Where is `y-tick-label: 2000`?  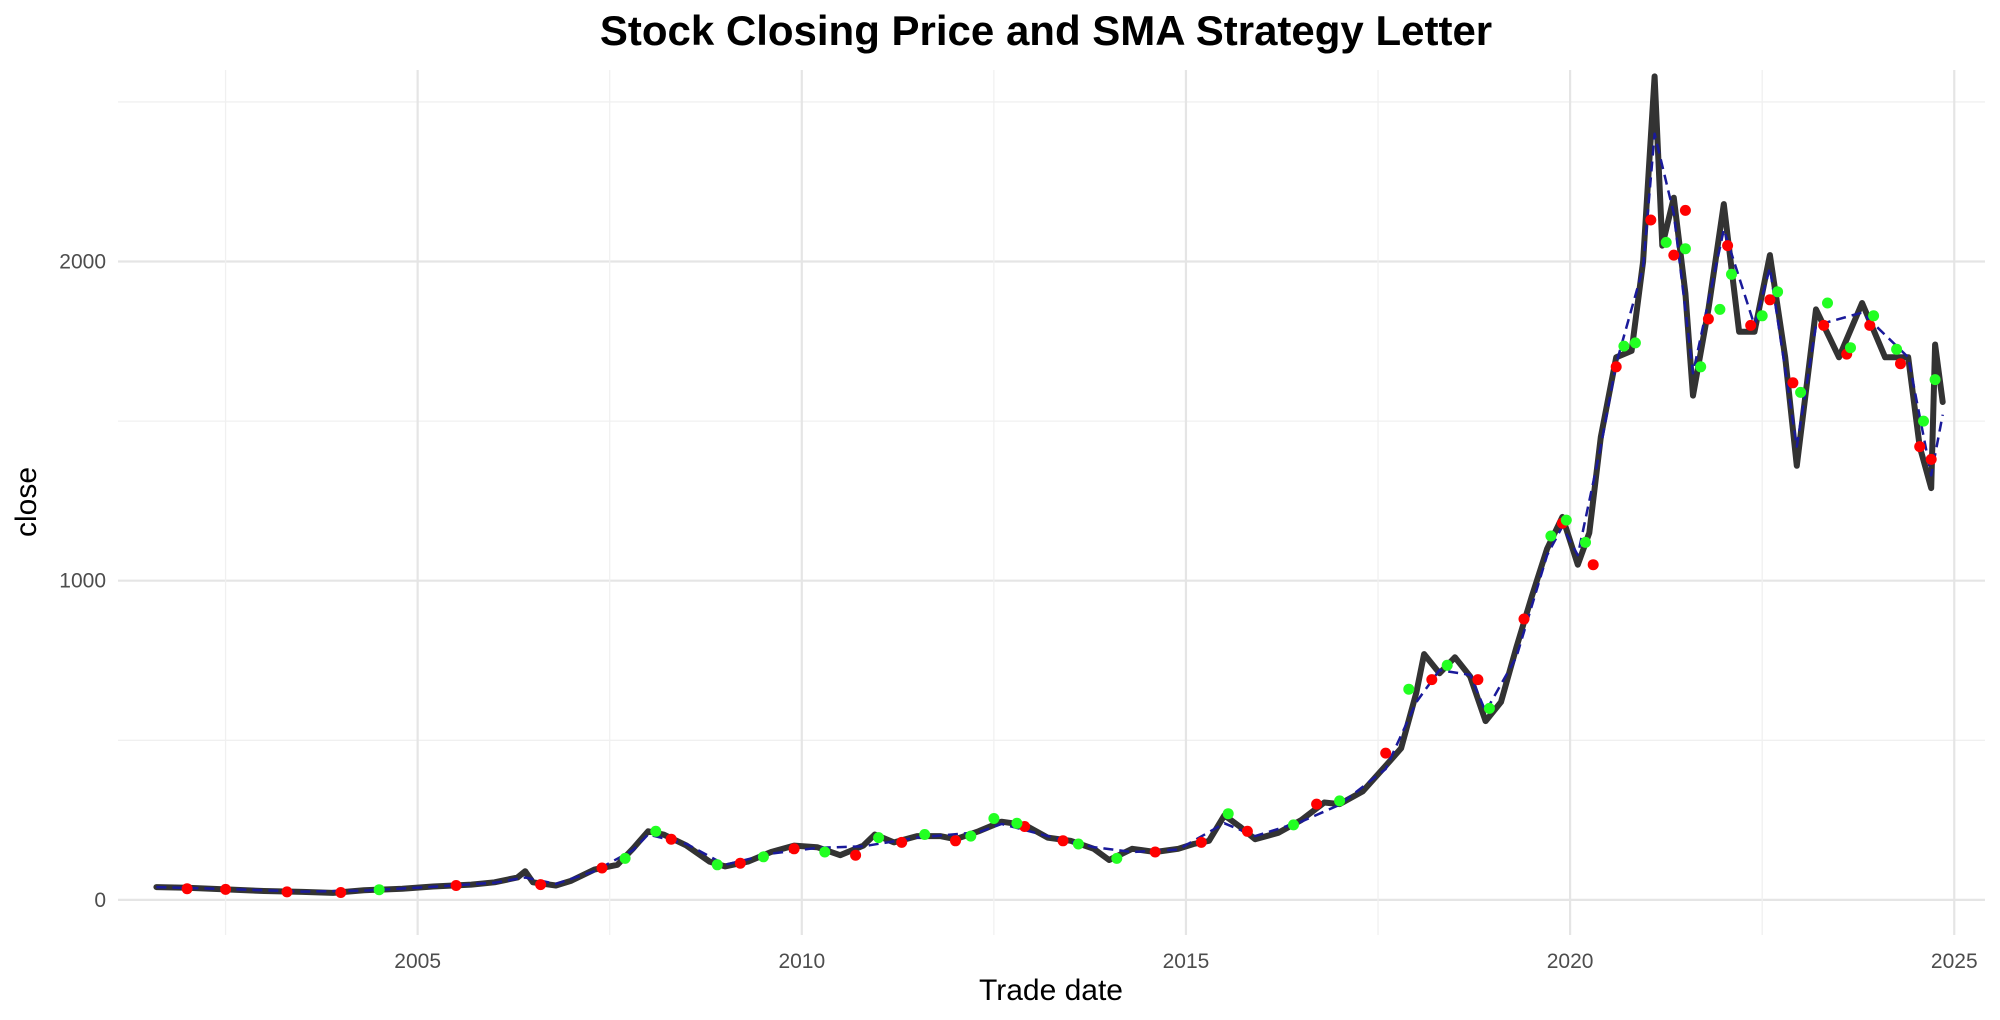 y-tick-label: 2000 is located at coordinates (82, 262).